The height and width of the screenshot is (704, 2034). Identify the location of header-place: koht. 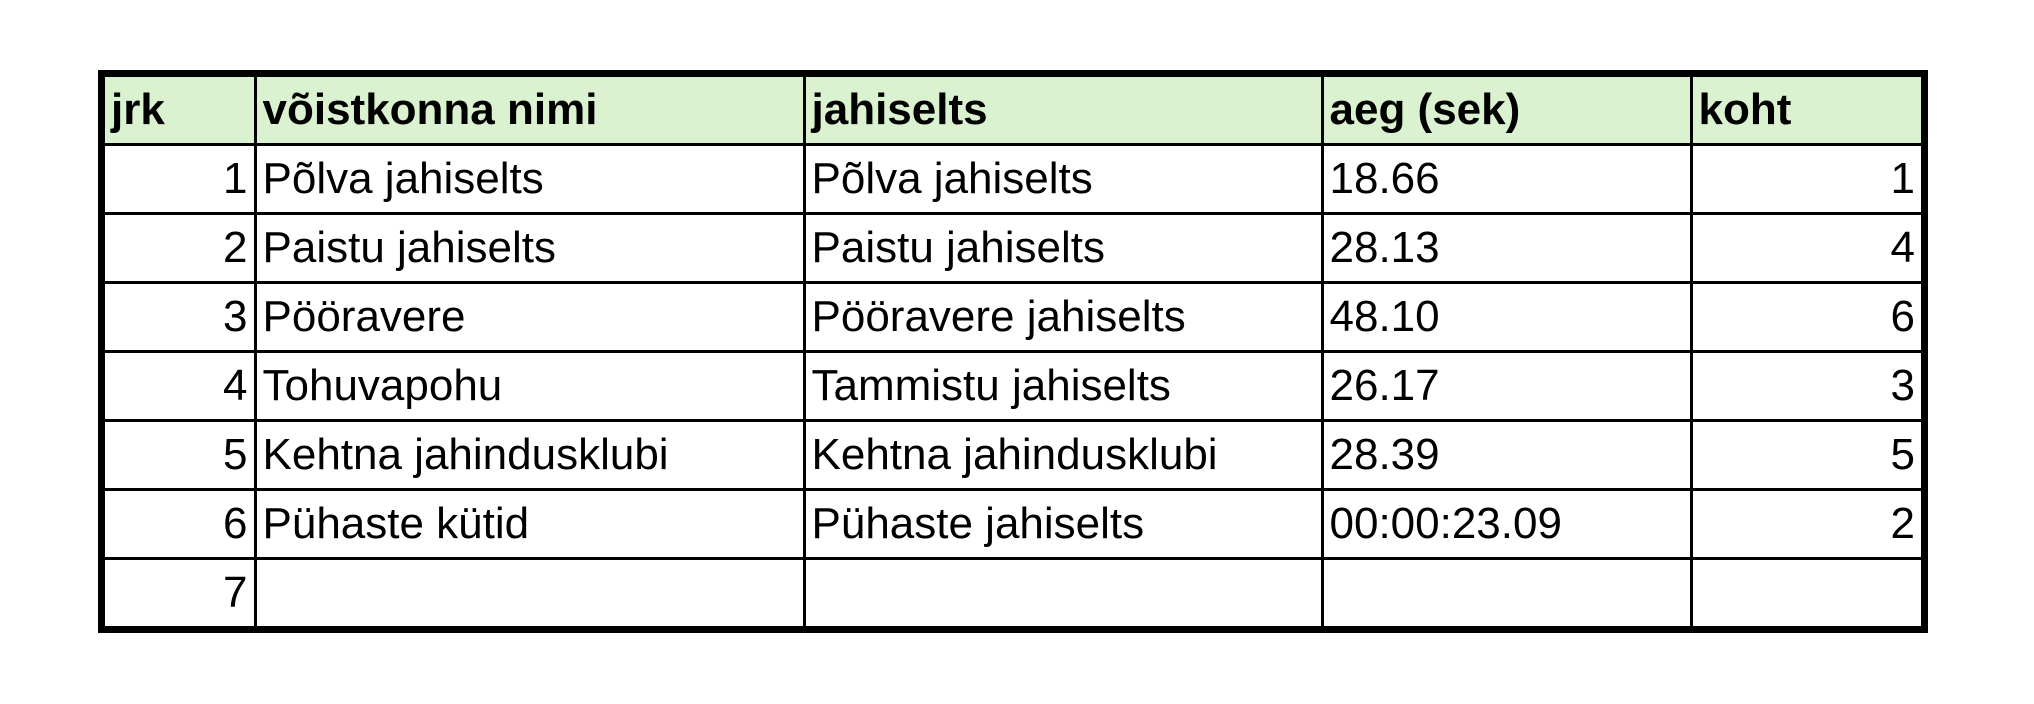
(1805, 111).